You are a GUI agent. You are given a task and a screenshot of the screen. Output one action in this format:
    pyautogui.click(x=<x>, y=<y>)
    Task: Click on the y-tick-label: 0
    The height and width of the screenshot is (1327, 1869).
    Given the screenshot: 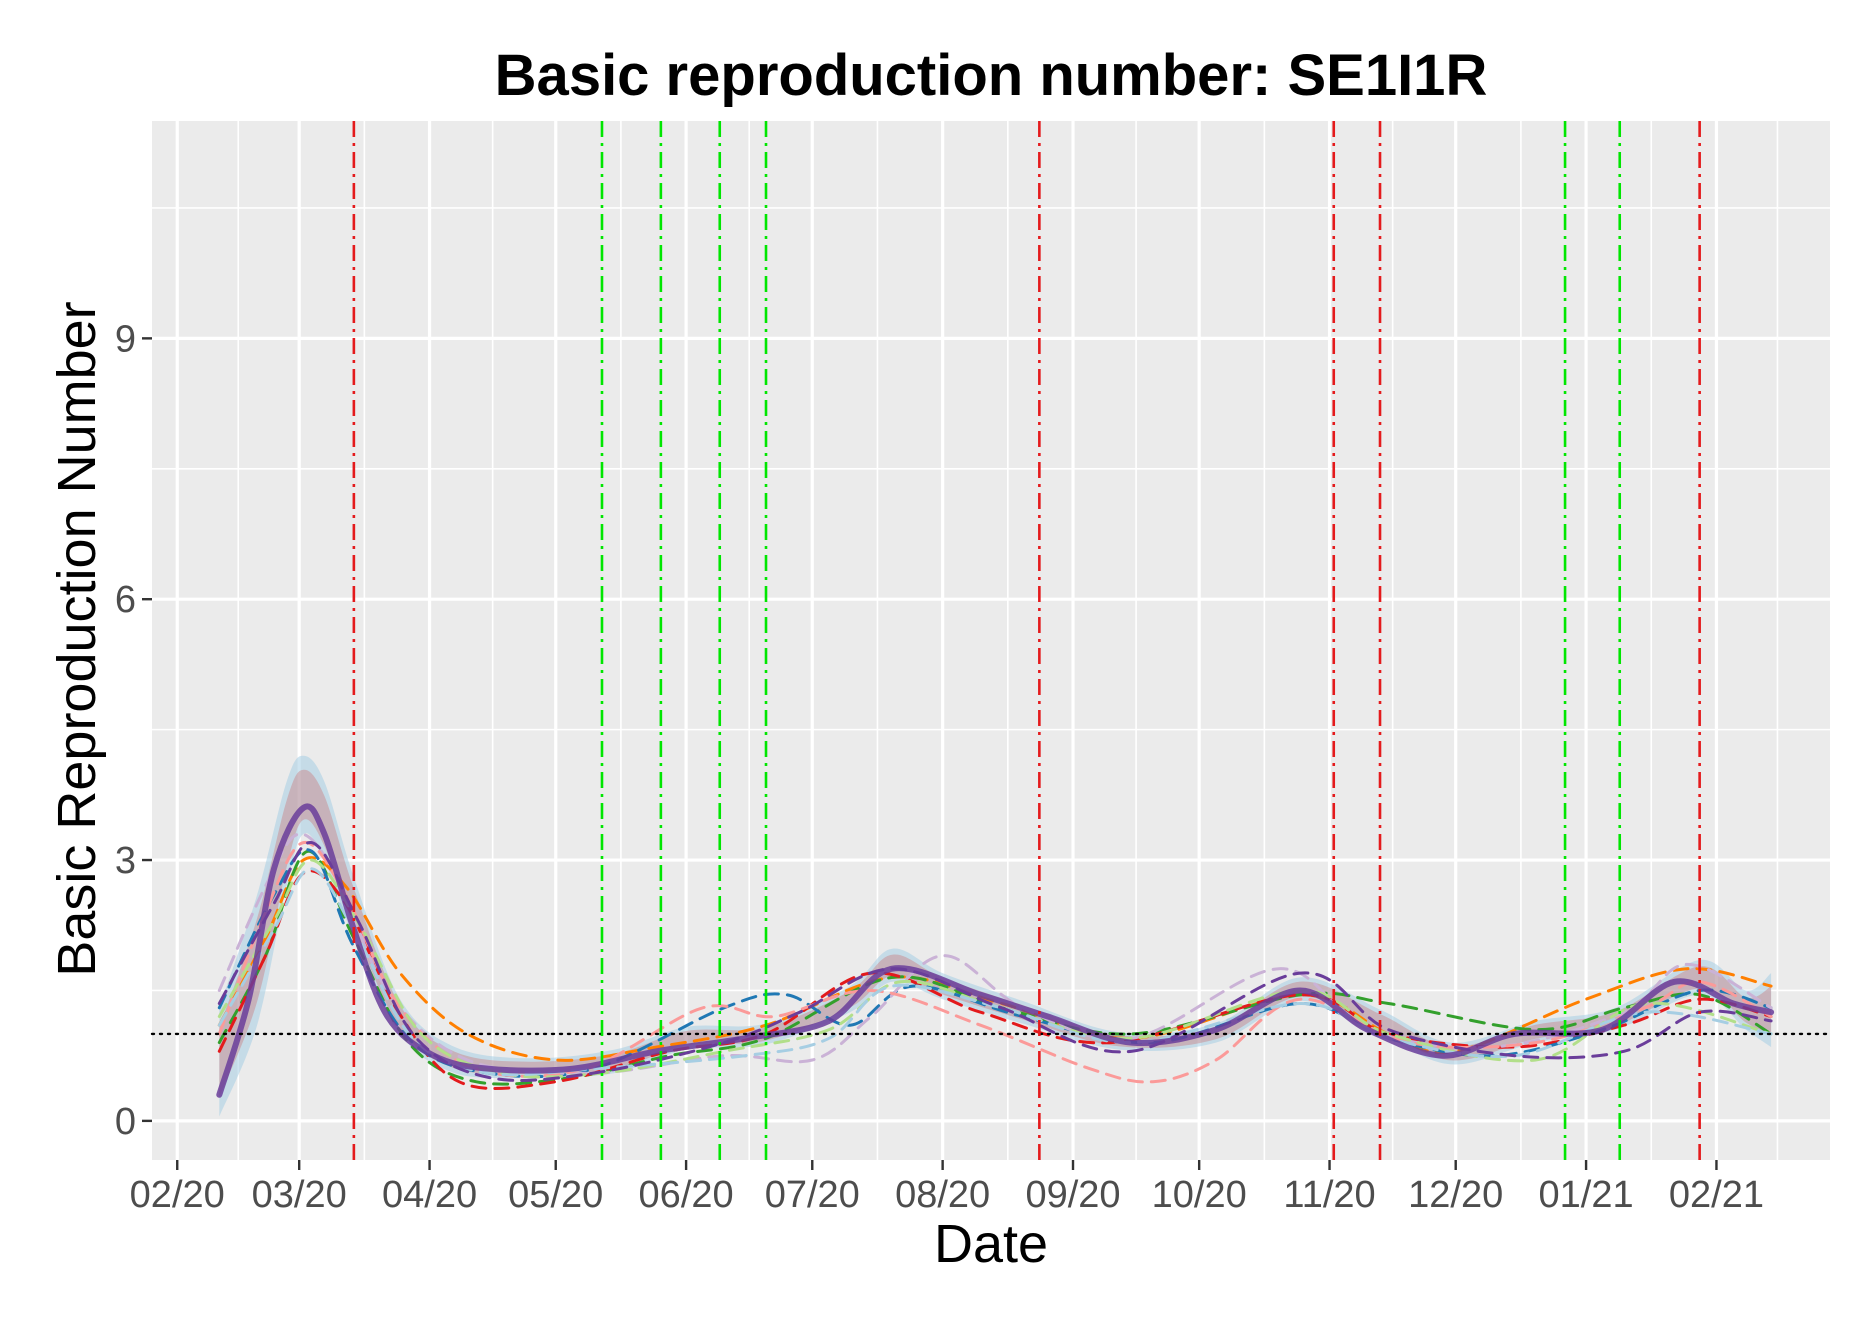 What is the action you would take?
    pyautogui.click(x=125, y=1122)
    